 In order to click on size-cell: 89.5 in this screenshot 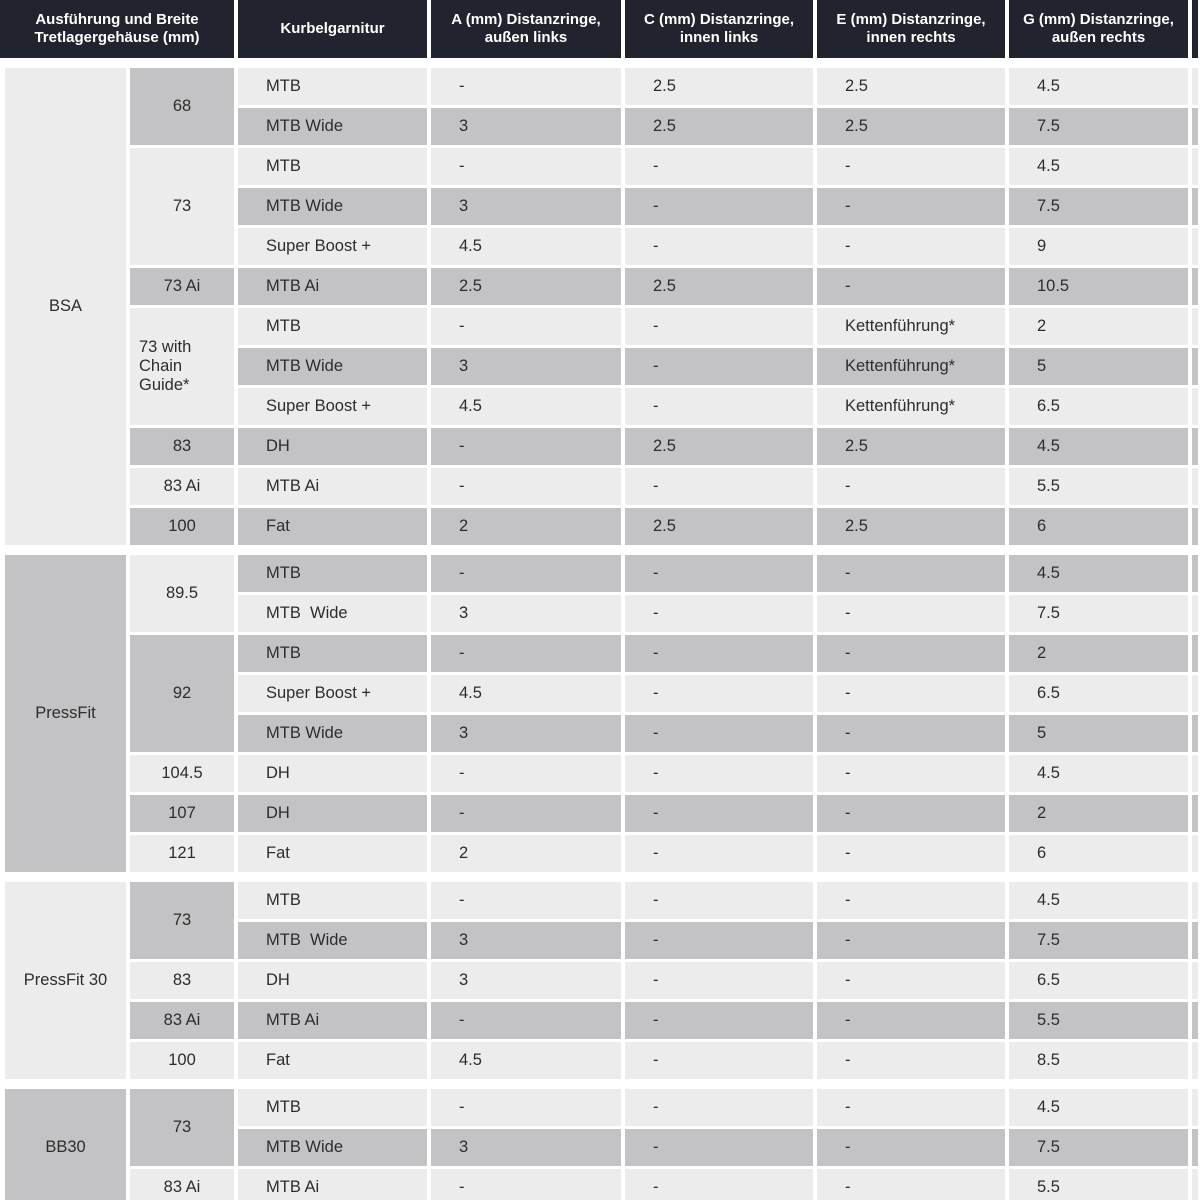, I will do `click(182, 593)`.